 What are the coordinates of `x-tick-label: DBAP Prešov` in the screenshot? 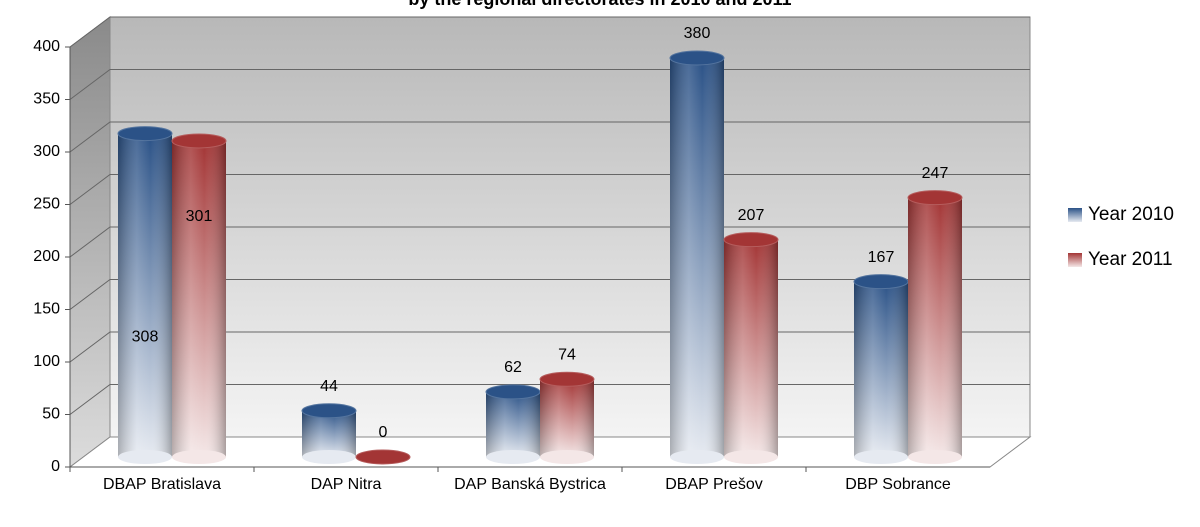 It's located at (714, 484).